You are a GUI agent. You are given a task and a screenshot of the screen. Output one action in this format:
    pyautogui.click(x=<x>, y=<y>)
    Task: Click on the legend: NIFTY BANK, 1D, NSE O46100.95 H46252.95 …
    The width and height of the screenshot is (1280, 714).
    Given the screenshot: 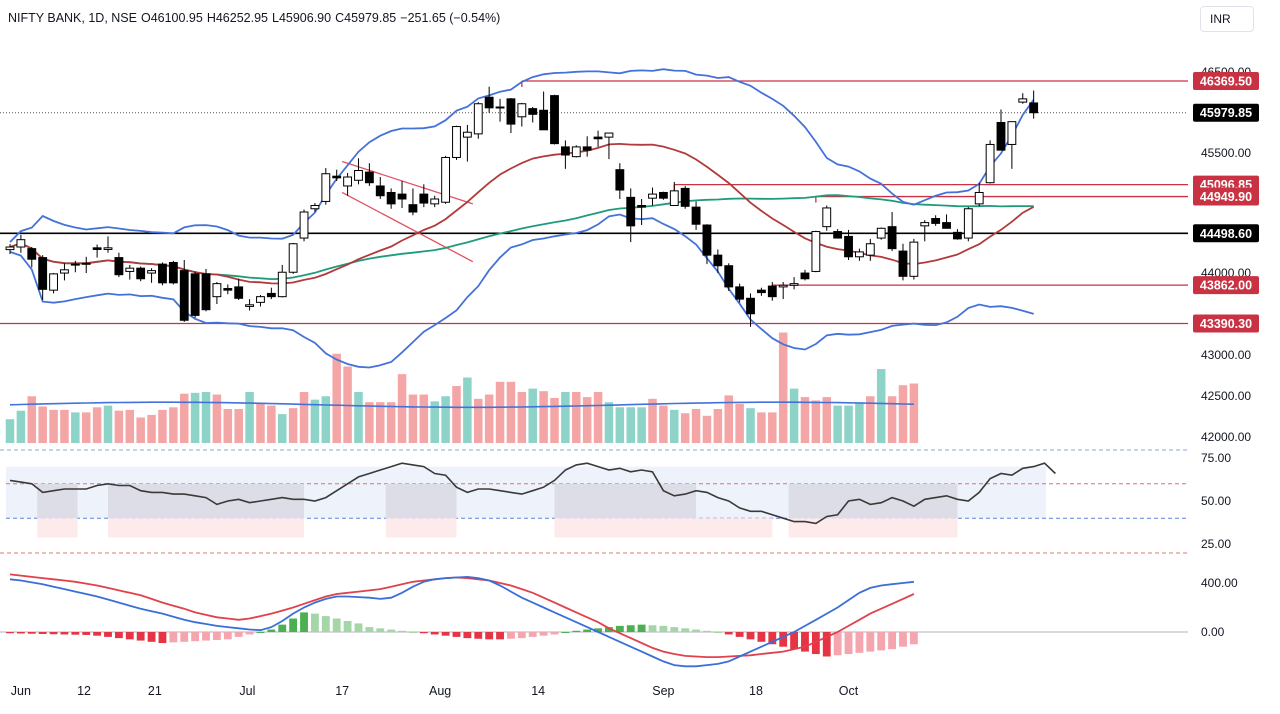 What is the action you would take?
    pyautogui.click(x=254, y=18)
    